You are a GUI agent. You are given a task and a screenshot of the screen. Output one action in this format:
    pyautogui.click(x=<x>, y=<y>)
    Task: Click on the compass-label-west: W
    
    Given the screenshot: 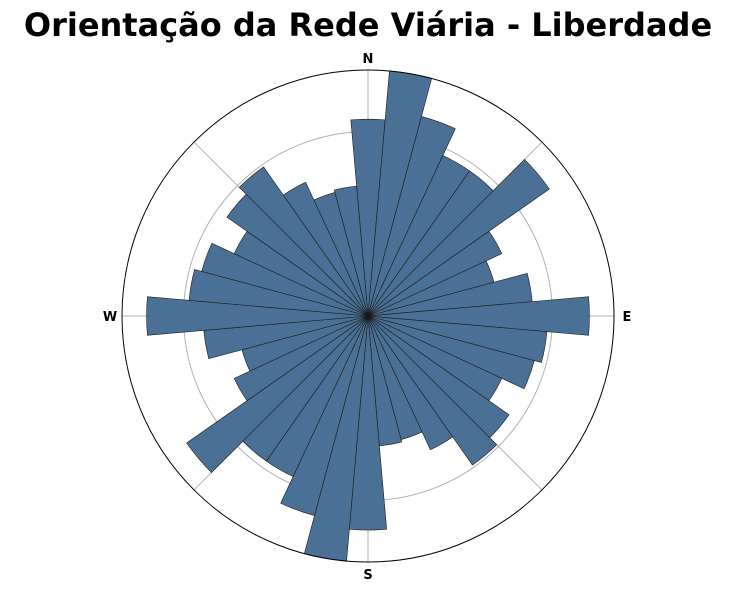 What is the action you would take?
    pyautogui.click(x=110, y=317)
    